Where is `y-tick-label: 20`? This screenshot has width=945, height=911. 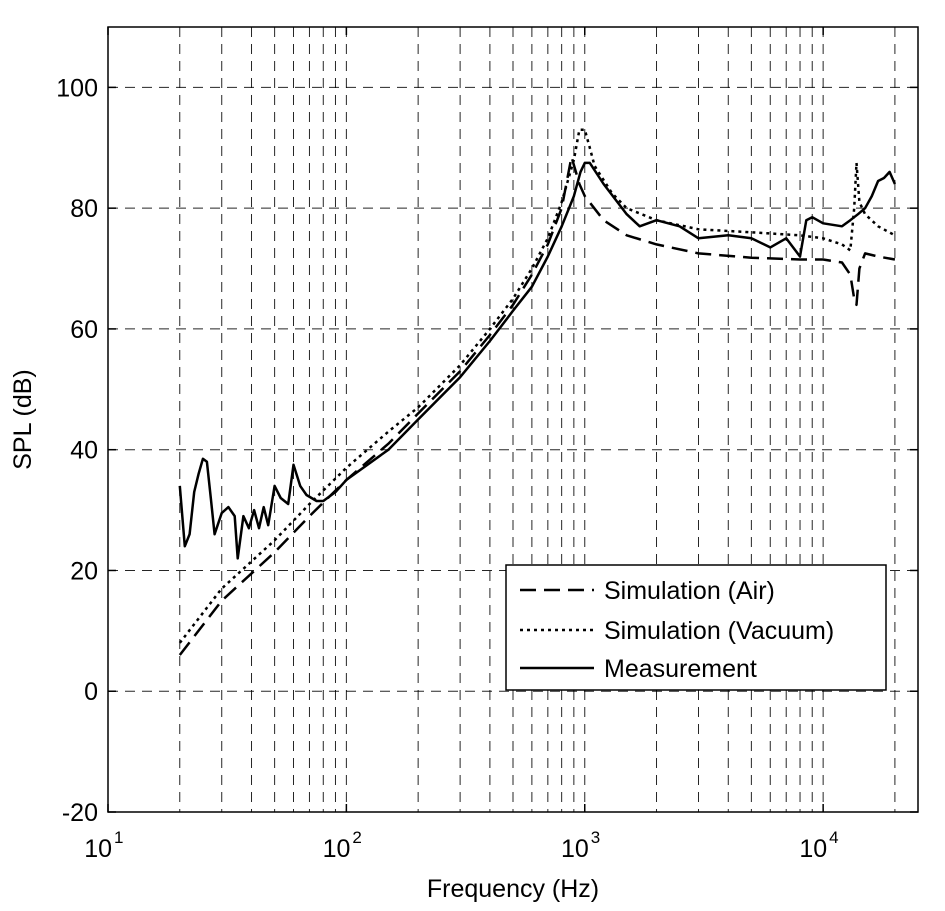
y-tick-label: 20 is located at coordinates (84, 571).